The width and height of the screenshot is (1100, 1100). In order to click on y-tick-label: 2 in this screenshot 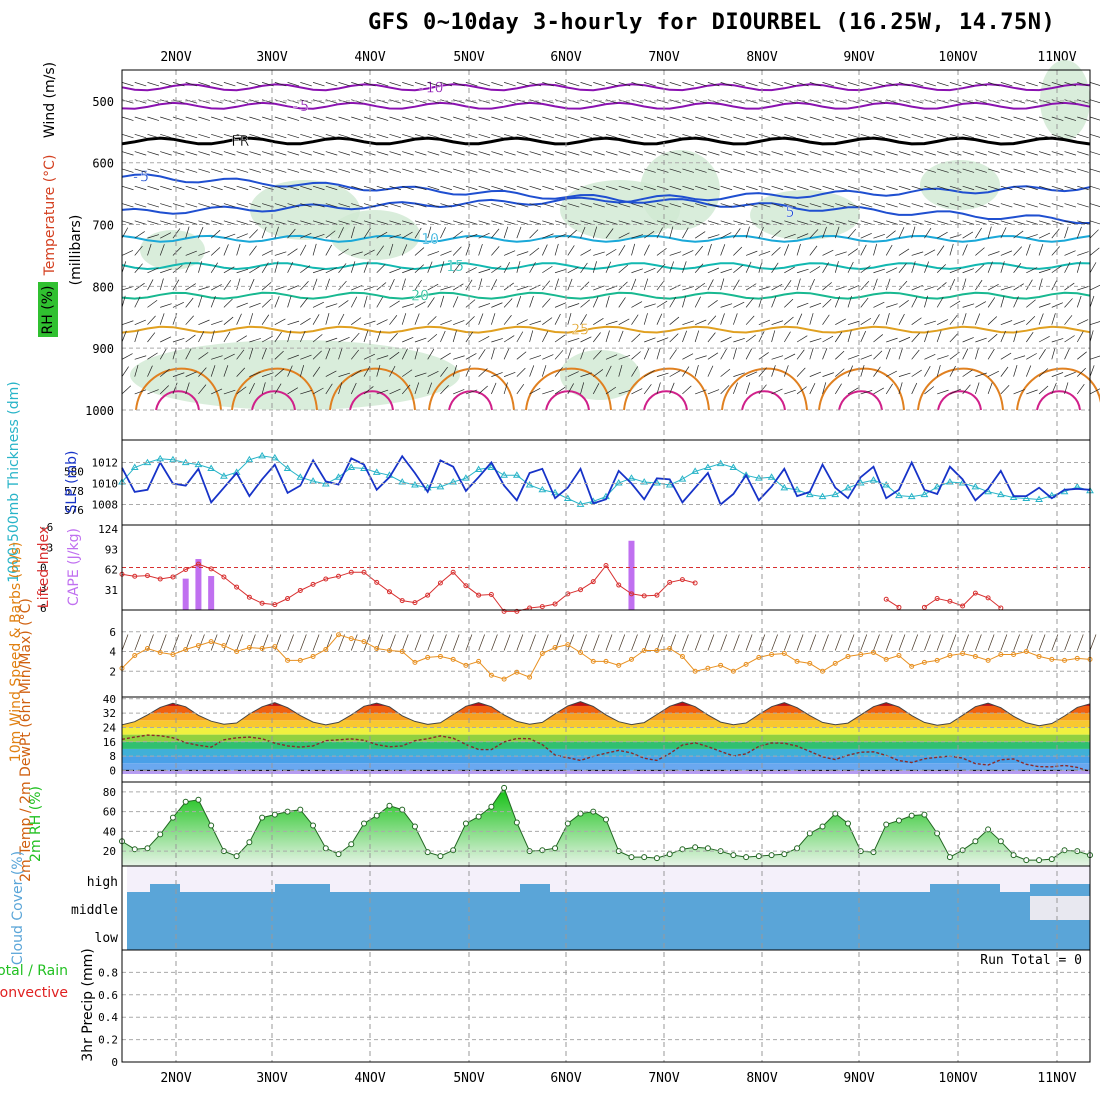, I will do `click(112, 671)`.